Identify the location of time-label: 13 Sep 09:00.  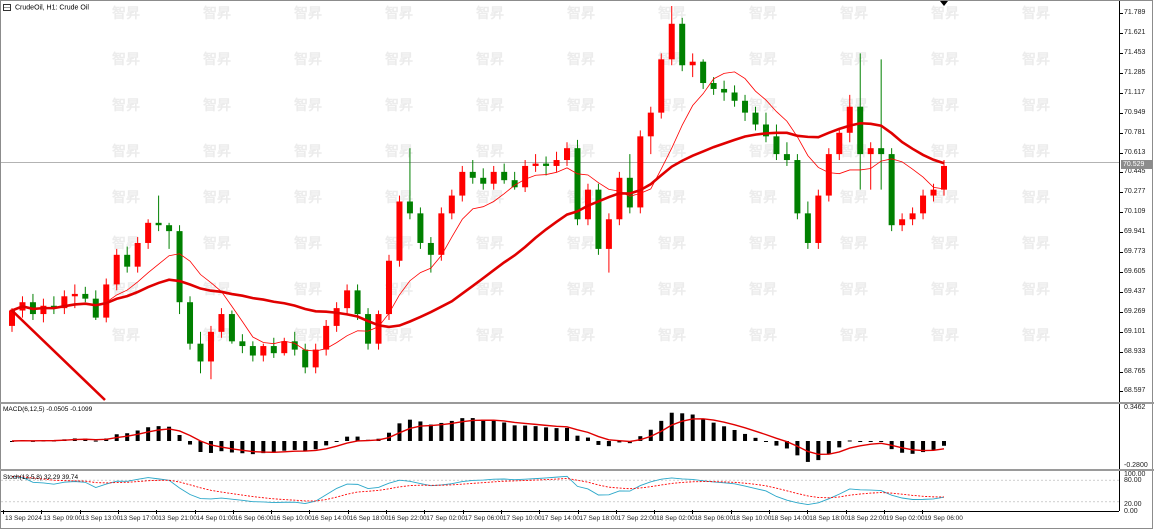
(62, 518).